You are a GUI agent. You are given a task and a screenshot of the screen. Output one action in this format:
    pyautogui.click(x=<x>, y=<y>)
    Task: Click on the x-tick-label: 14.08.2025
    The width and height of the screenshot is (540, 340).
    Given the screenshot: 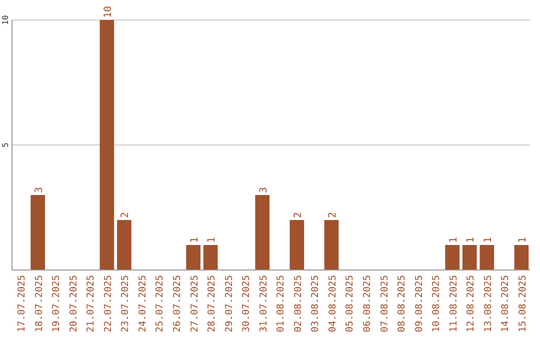 What is the action you would take?
    pyautogui.click(x=506, y=303)
    